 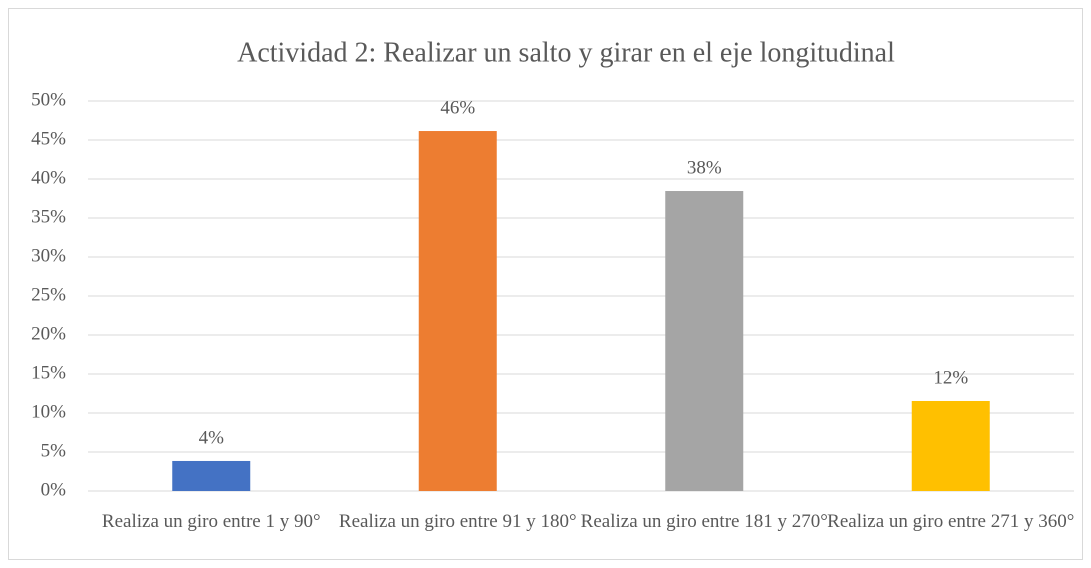 What do you see at coordinates (48, 255) in the screenshot?
I see `y-tick-label: 30%` at bounding box center [48, 255].